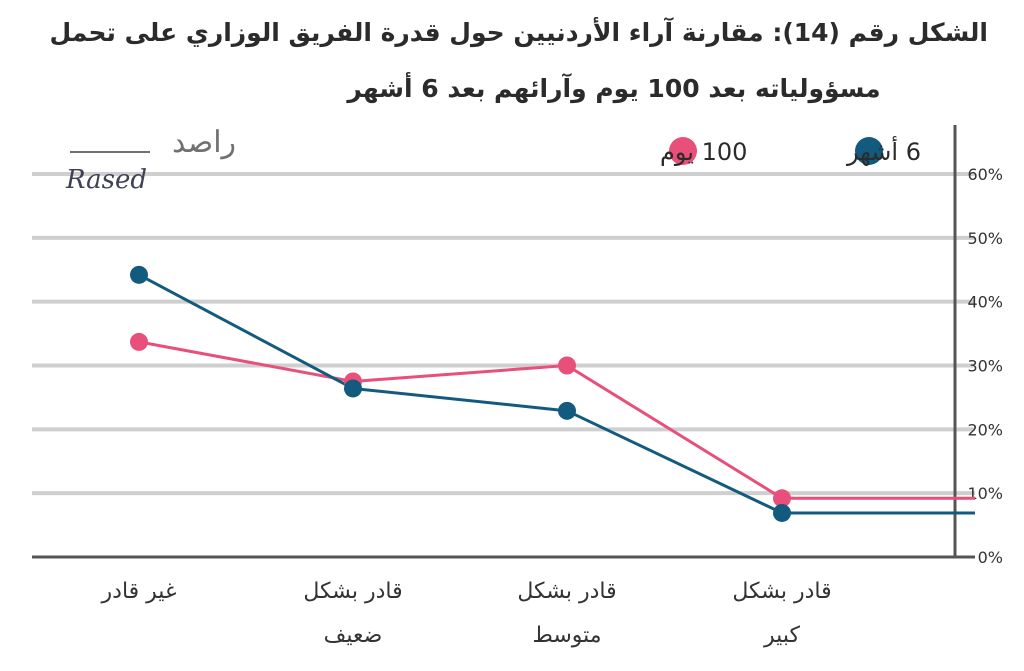 The width and height of the screenshot is (1024, 671). I want to click on y-tick-label: 50%, so click(985, 238).